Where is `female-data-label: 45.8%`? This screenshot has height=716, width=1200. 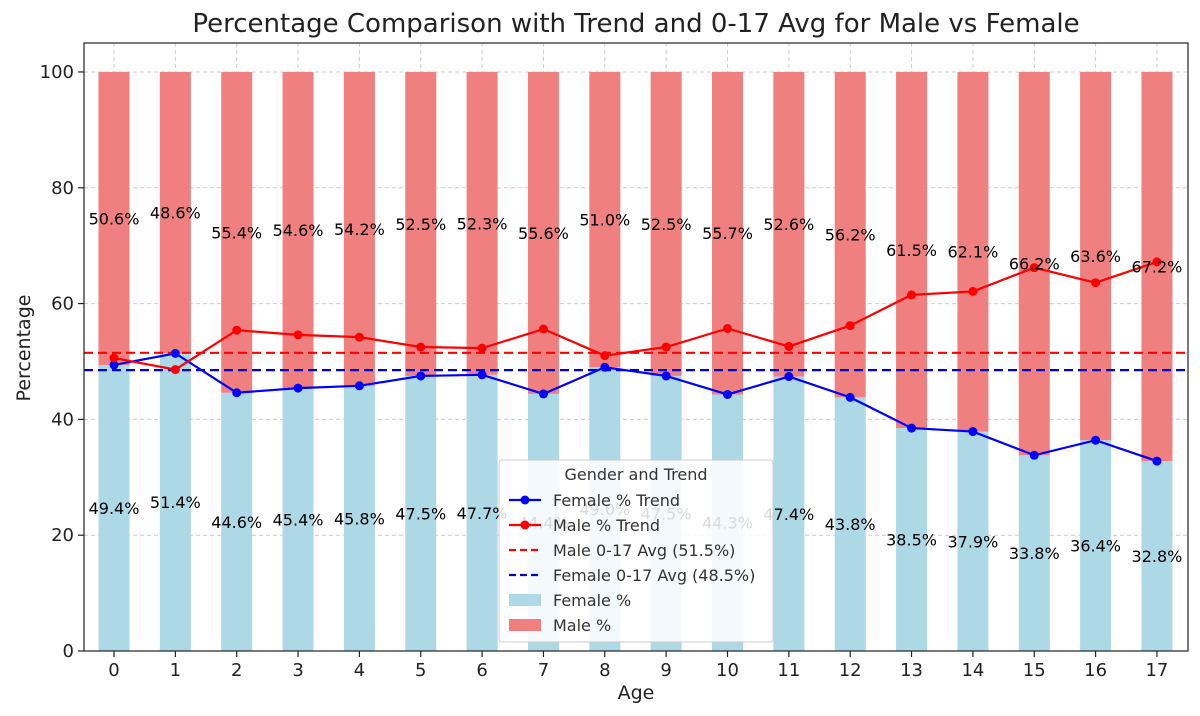 female-data-label: 45.8% is located at coordinates (359, 518).